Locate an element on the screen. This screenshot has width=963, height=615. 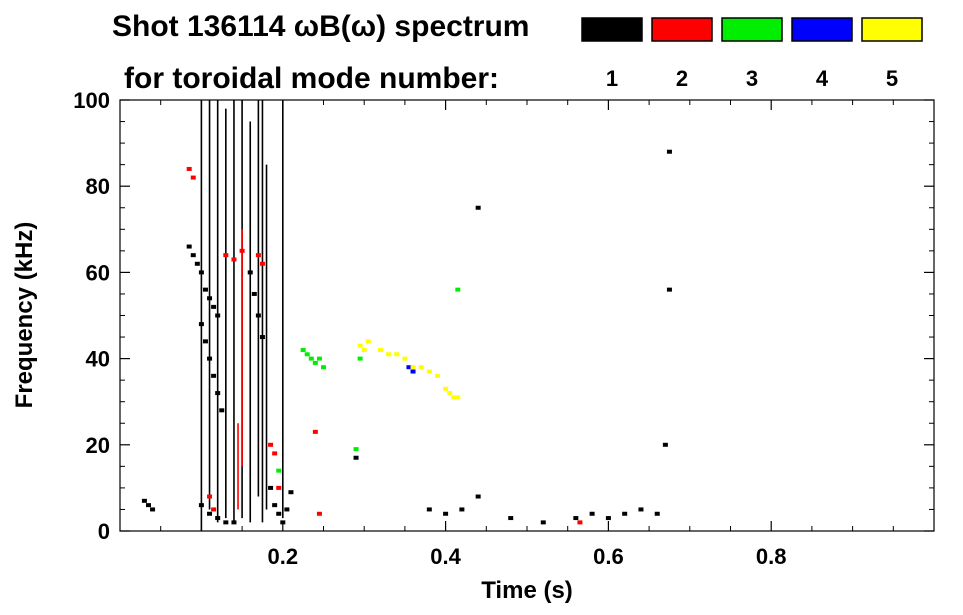
y-tick-label: 40 is located at coordinates (98, 359).